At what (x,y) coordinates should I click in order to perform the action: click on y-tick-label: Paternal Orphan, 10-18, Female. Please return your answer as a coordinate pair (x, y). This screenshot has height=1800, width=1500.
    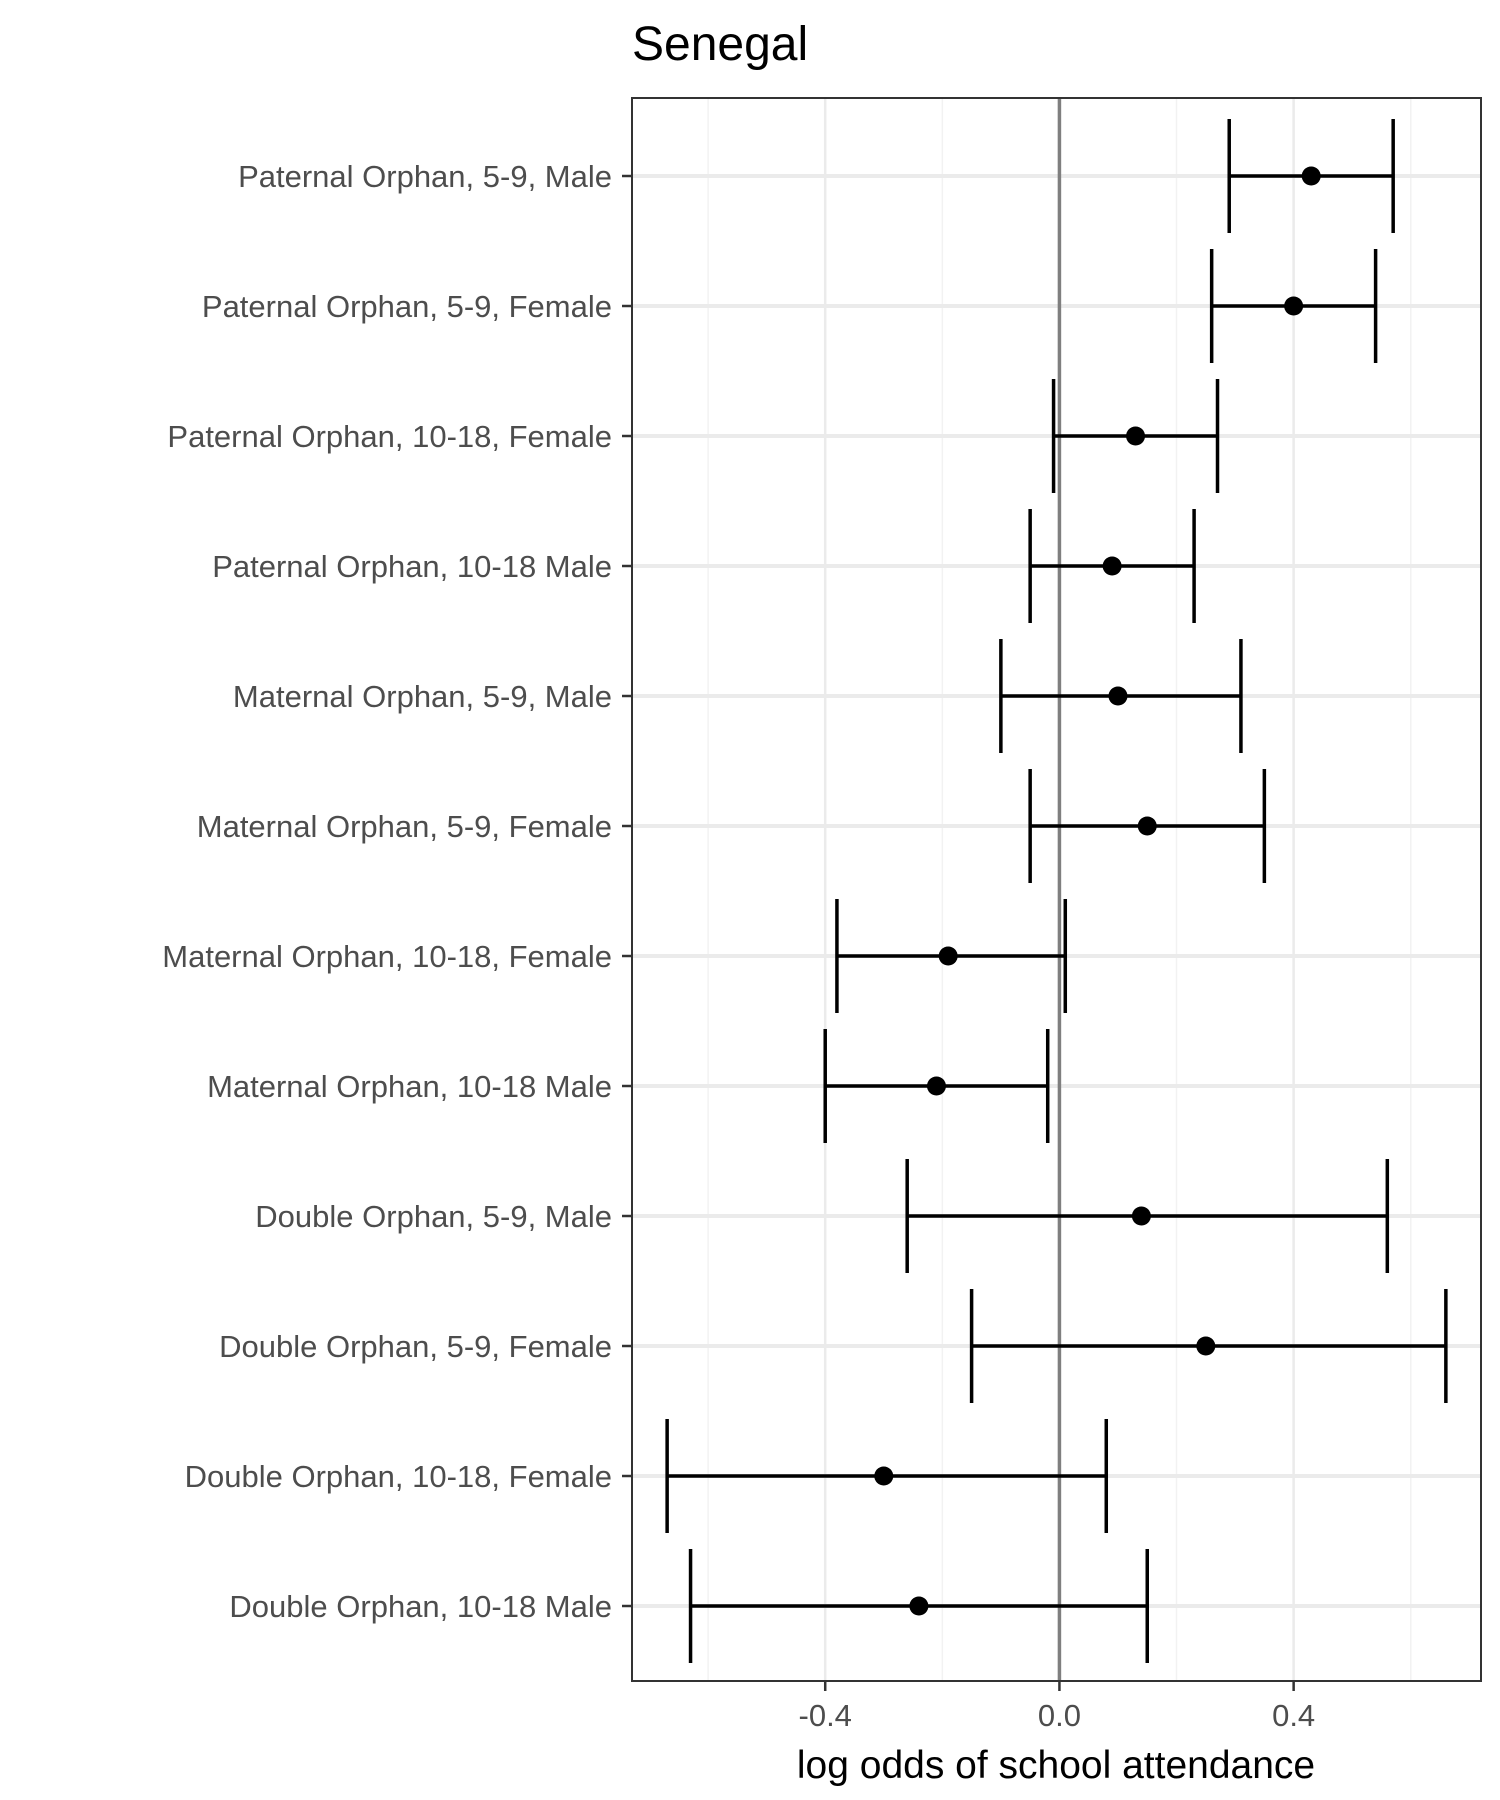
    Looking at the image, I should click on (389, 436).